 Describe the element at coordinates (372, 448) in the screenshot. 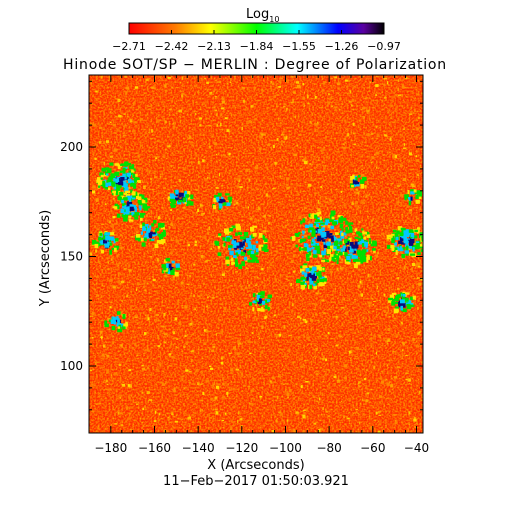

I see `x-tick-label: −60` at that location.